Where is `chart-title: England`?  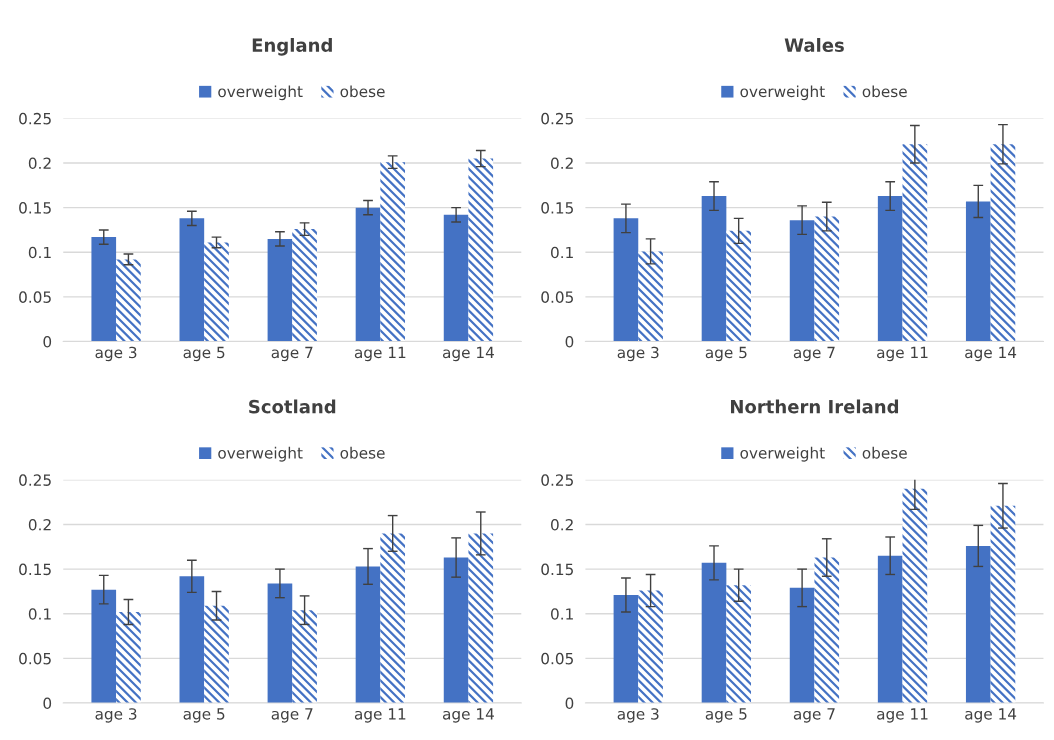 chart-title: England is located at coordinates (292, 47).